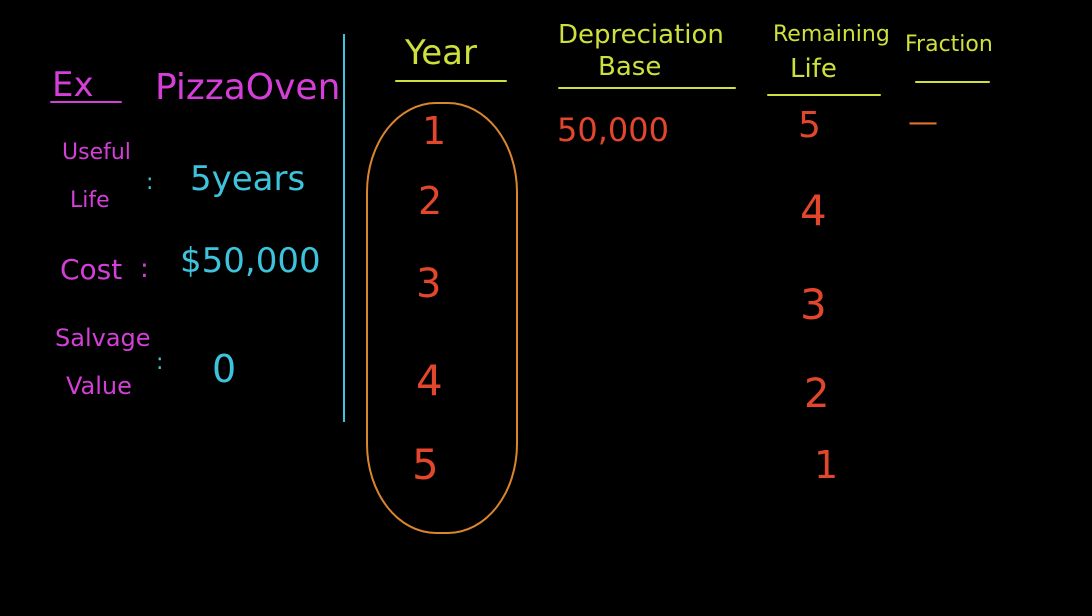  Describe the element at coordinates (430, 201) in the screenshot. I see `year-2: 2` at that location.